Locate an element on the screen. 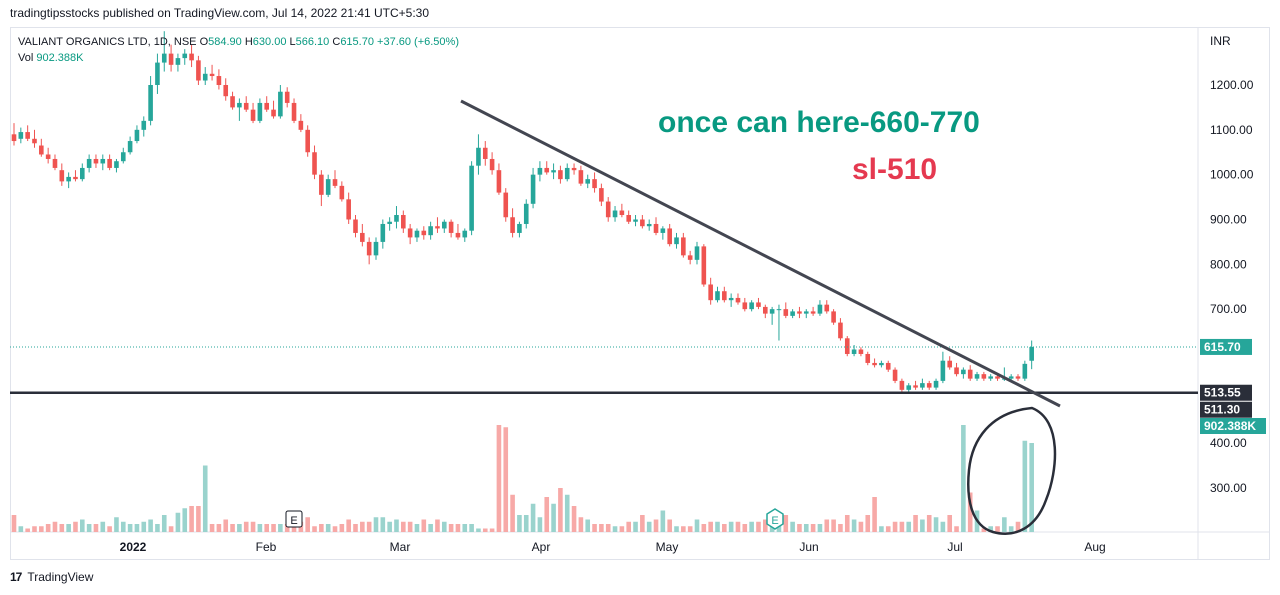 This screenshot has height=595, width=1280. symbol-title: VALIANT ORGANICS LTD, 1D, NSE is located at coordinates (107, 42).